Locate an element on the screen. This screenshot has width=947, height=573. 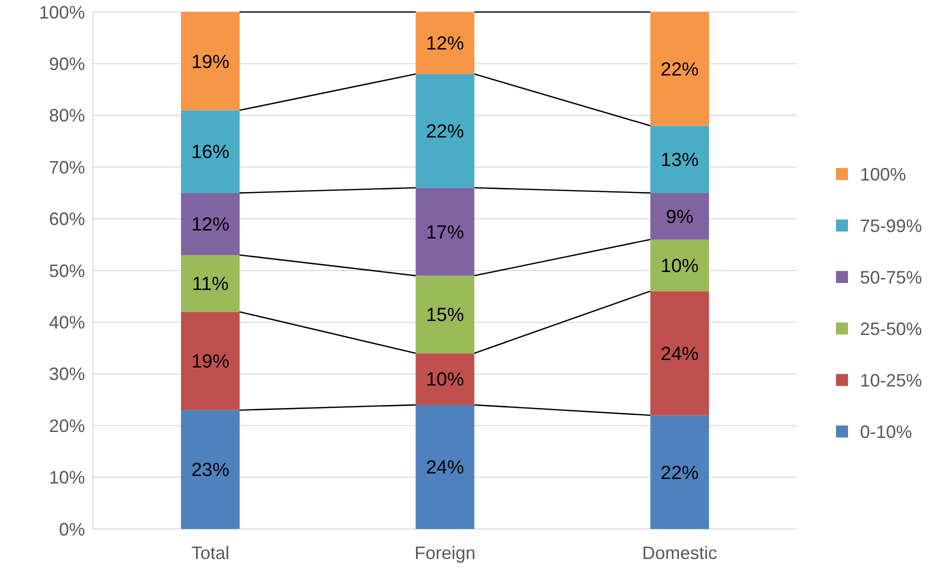
y-tick-label: 60% is located at coordinates (66, 219).